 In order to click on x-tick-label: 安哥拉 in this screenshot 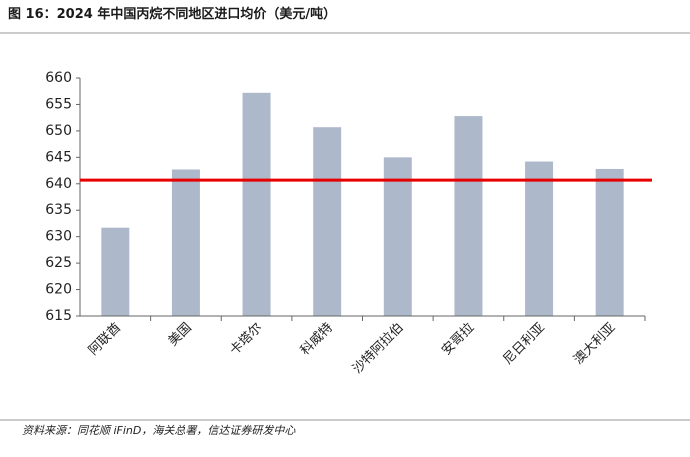, I will do `click(458, 339)`.